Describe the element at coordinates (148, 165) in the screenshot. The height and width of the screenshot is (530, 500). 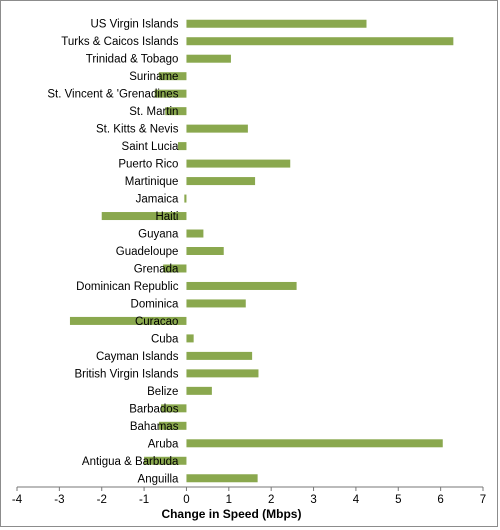
I see `category-label: Puerto Rico` at that location.